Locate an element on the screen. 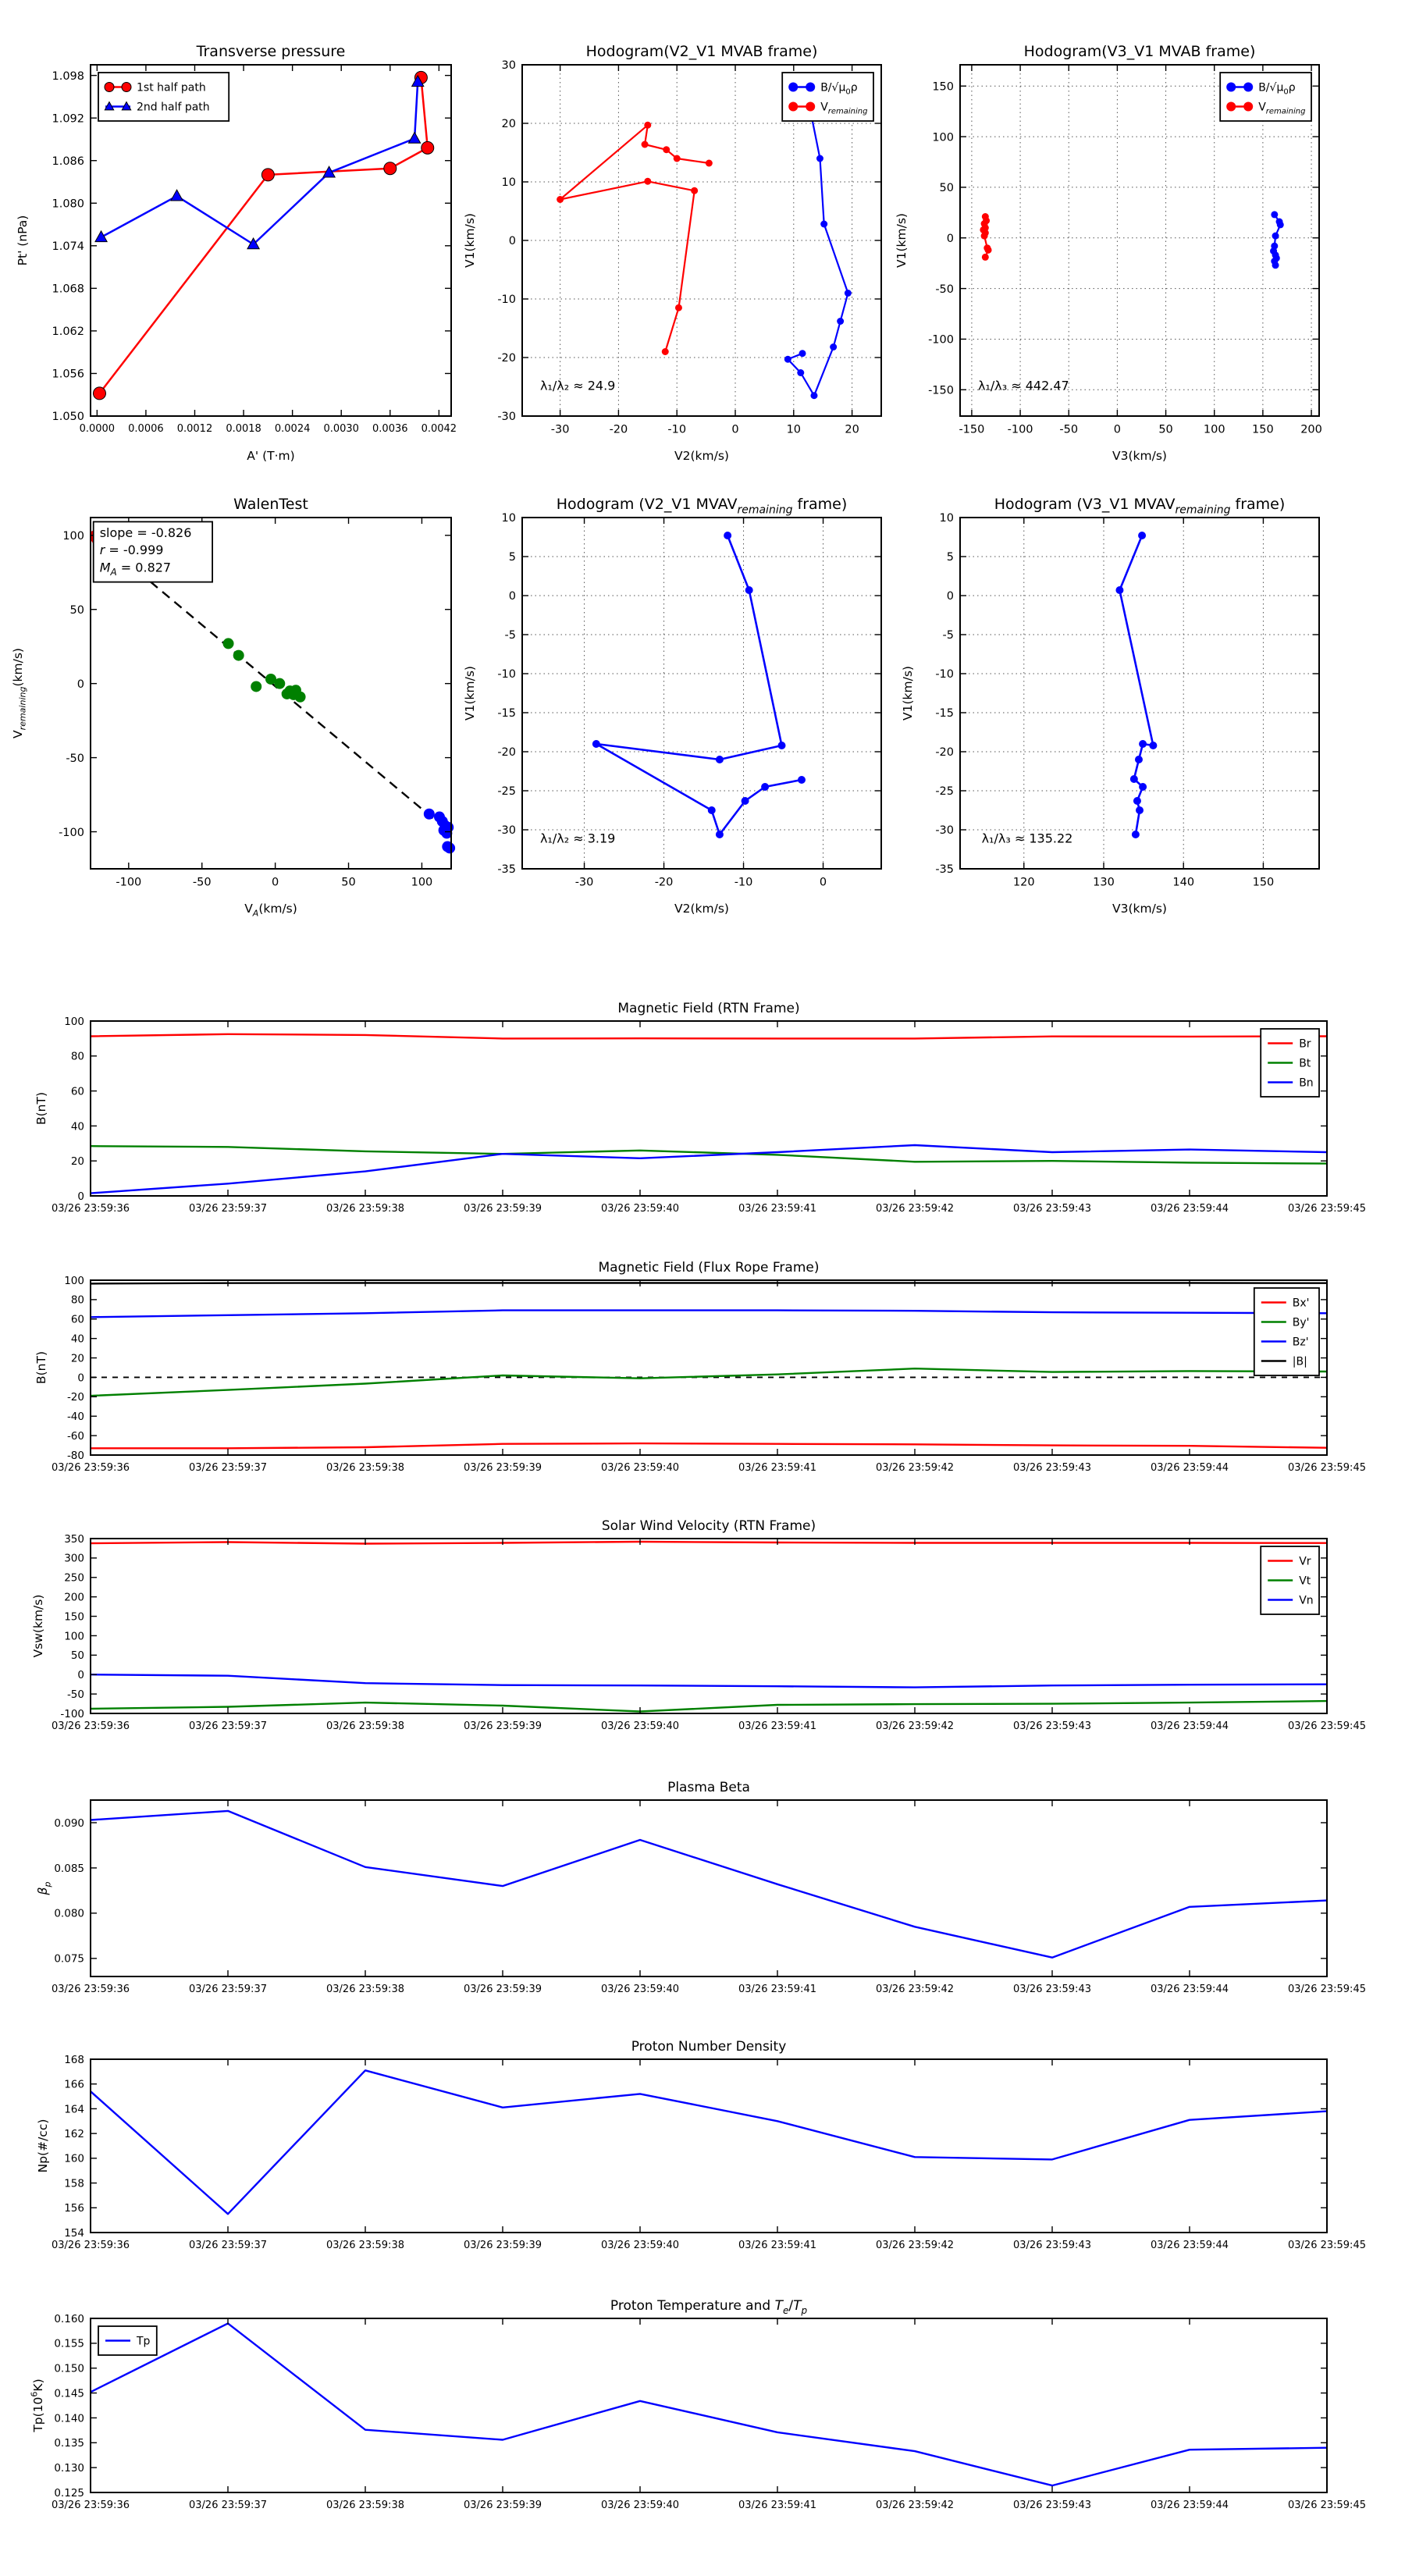 Image resolution: width=1405 pixels, height=2576 pixels. svg-text: -50 is located at coordinates (75, 759).